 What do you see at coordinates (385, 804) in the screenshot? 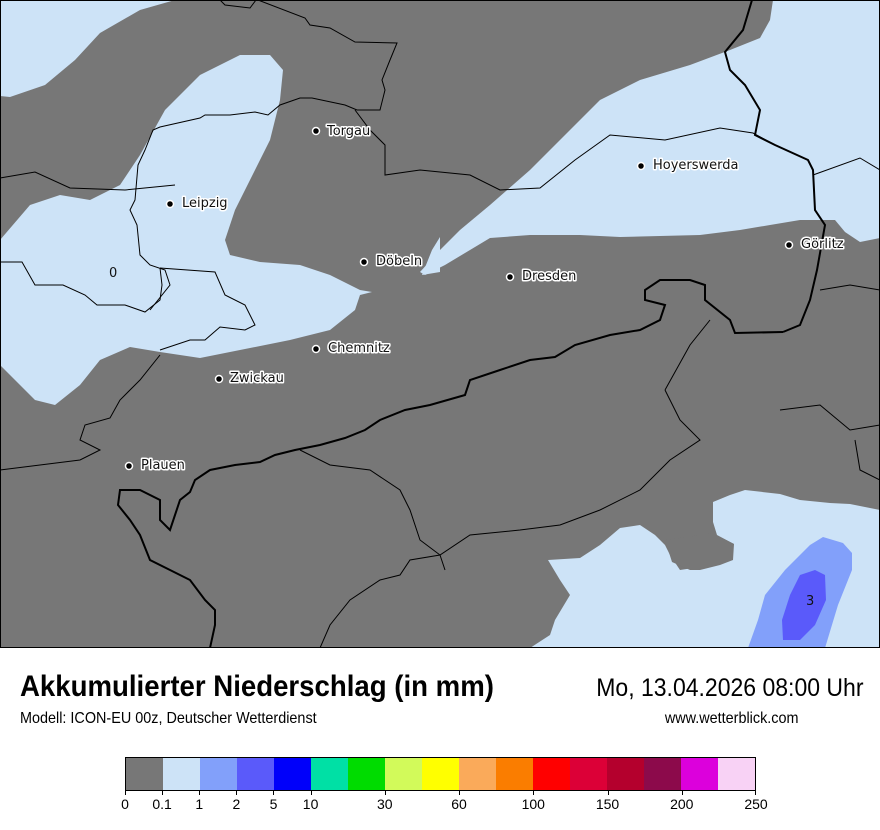
I see `legend-tick-label: 30` at bounding box center [385, 804].